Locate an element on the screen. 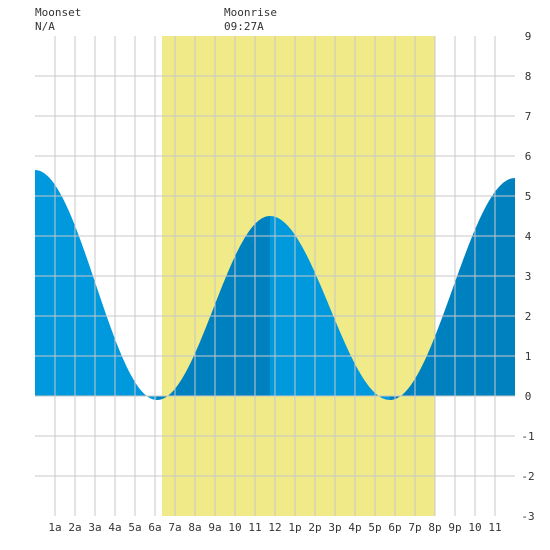 Image resolution: width=550 pixels, height=550 pixels. x-tick-label: 7p is located at coordinates (414, 527).